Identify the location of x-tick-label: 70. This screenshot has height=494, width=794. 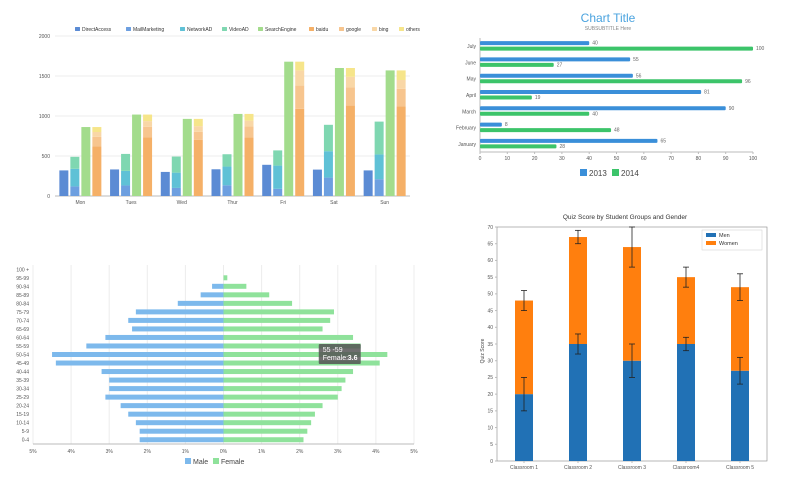
(671, 159).